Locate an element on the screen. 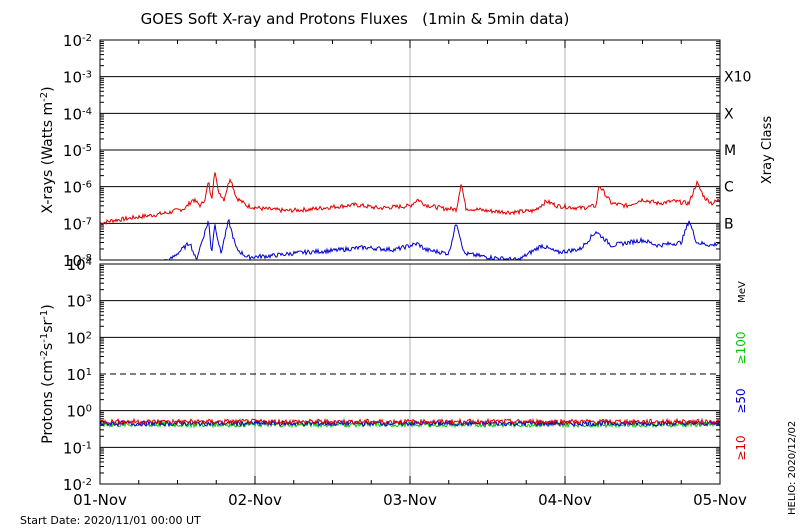  xray-class-label: X10 is located at coordinates (737, 78).